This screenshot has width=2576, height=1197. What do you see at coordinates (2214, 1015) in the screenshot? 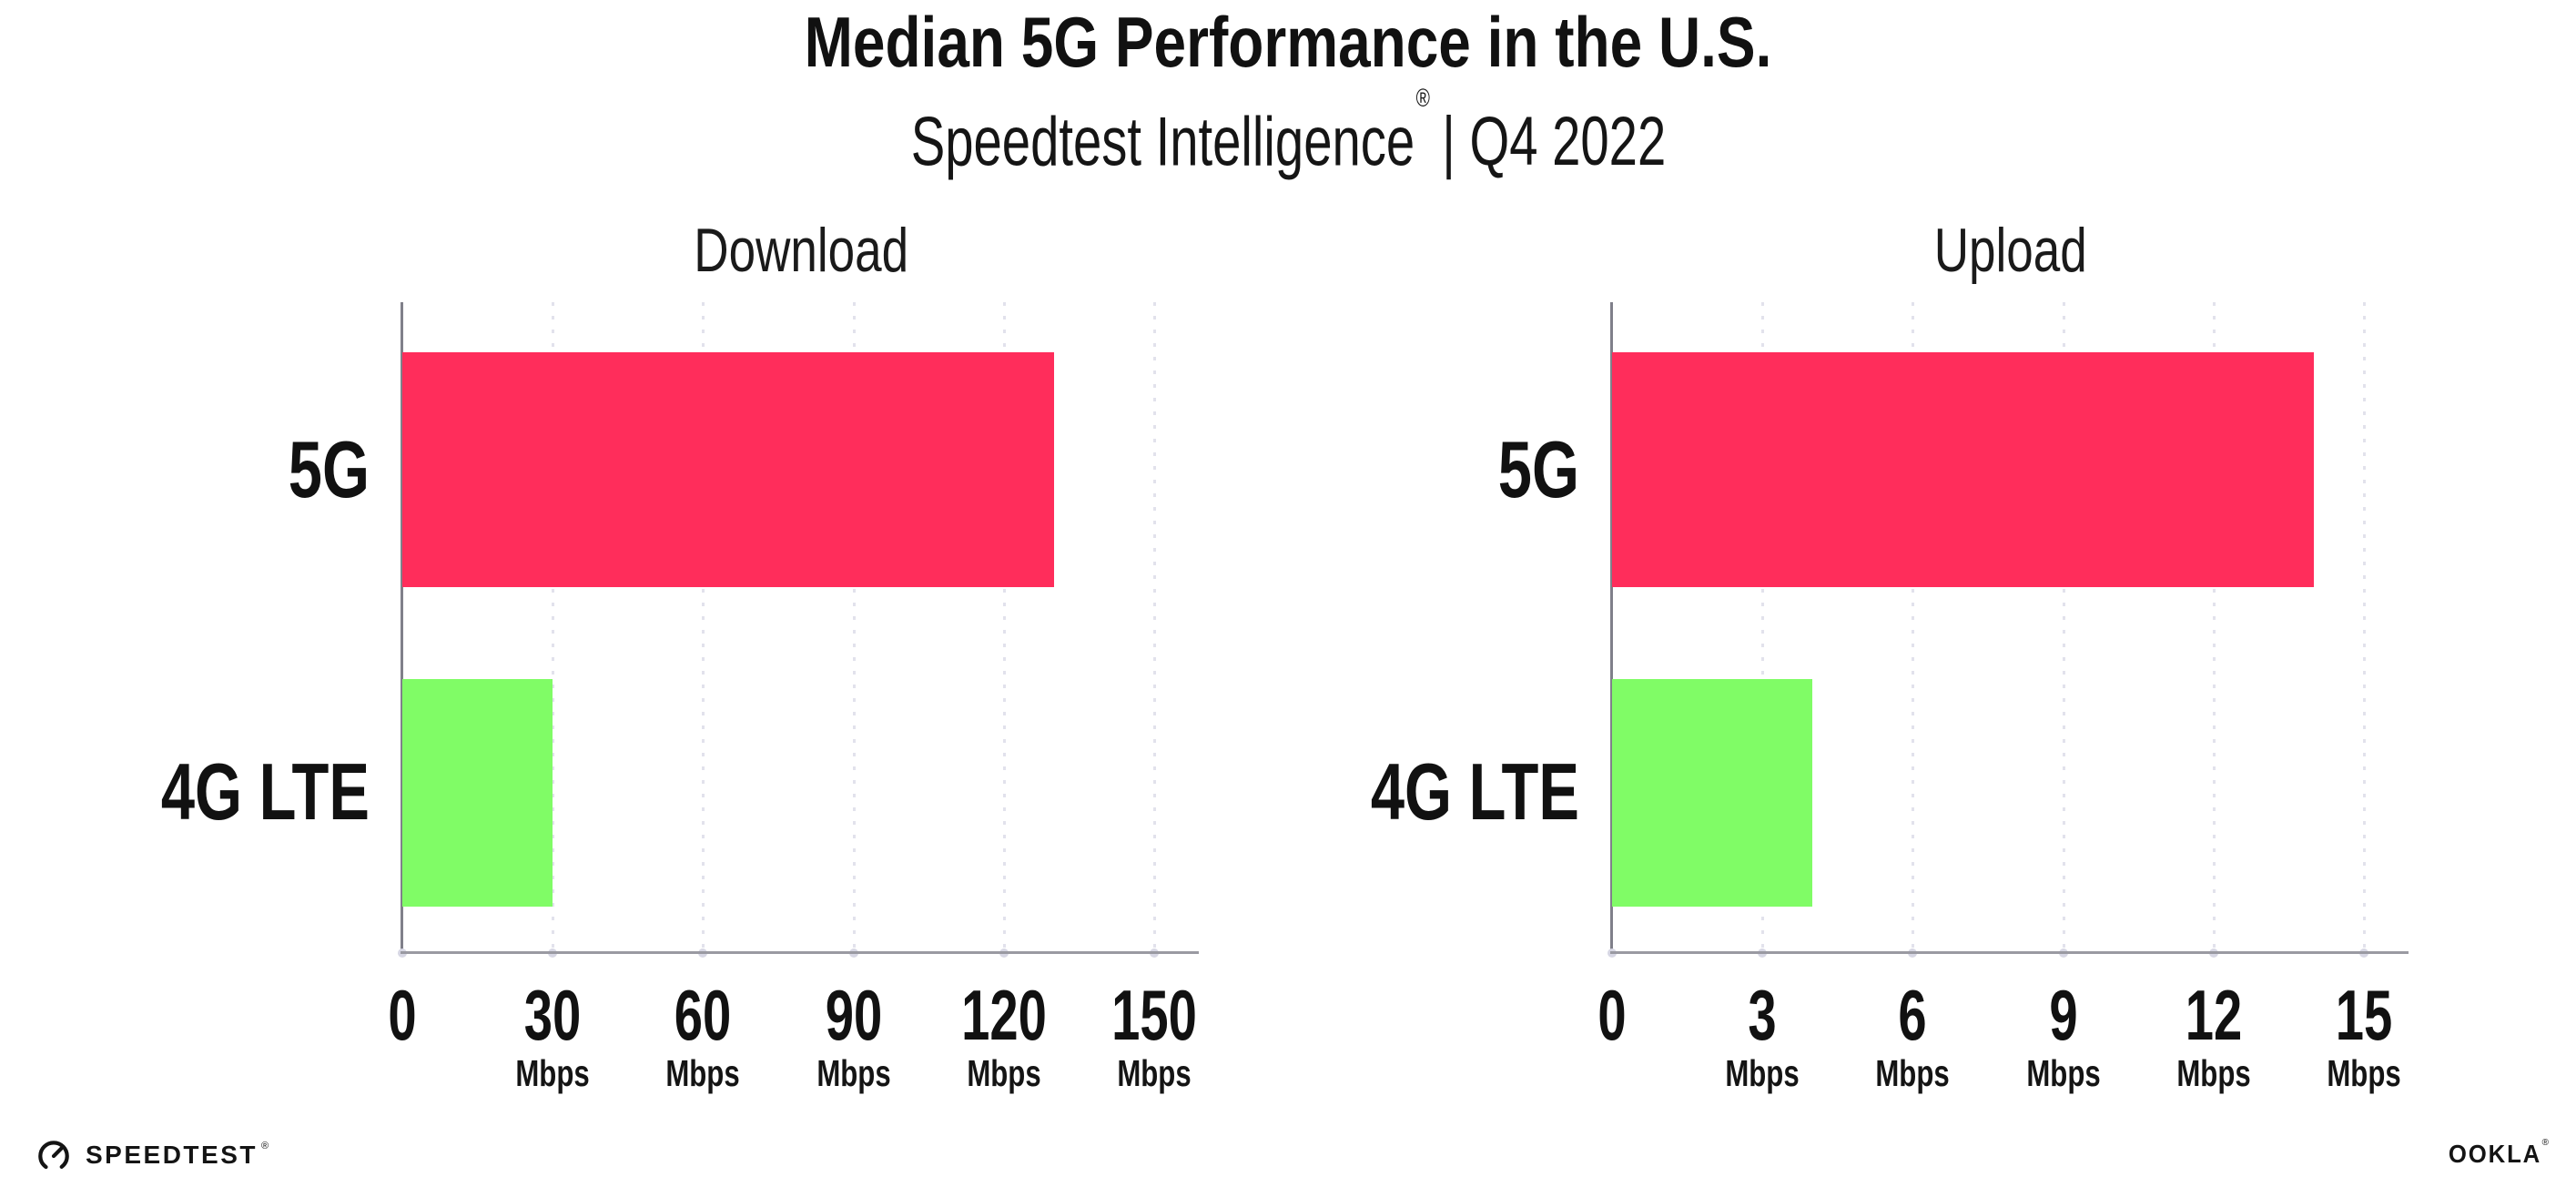
I see `x-tick-label: 12` at bounding box center [2214, 1015].